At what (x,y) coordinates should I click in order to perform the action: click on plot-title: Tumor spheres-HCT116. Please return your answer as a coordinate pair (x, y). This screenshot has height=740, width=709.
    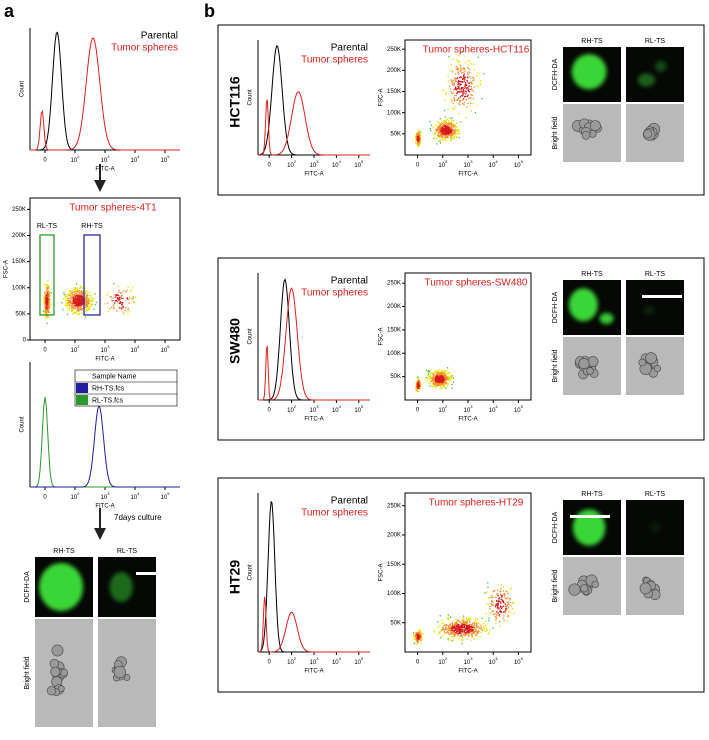
    Looking at the image, I should click on (476, 50).